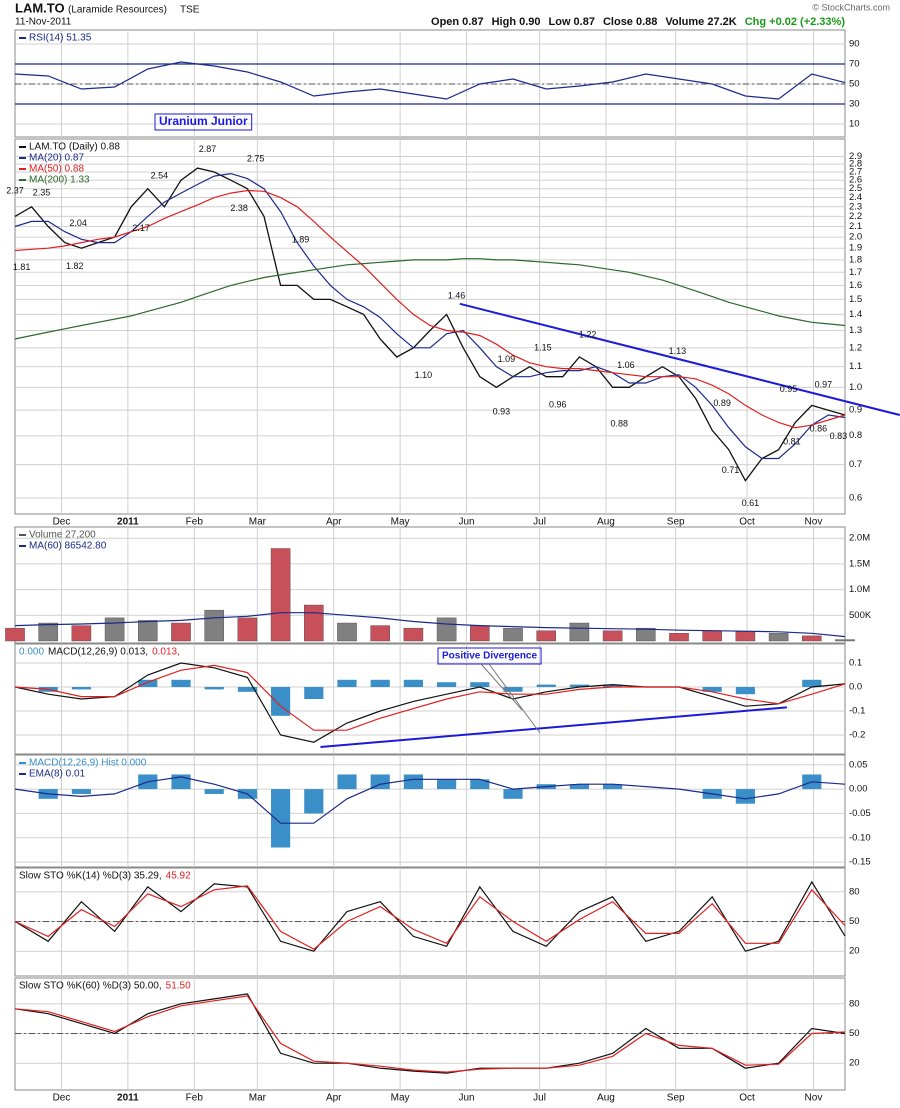  What do you see at coordinates (128, 1098) in the screenshot?
I see `x-tick-label: 2011` at bounding box center [128, 1098].